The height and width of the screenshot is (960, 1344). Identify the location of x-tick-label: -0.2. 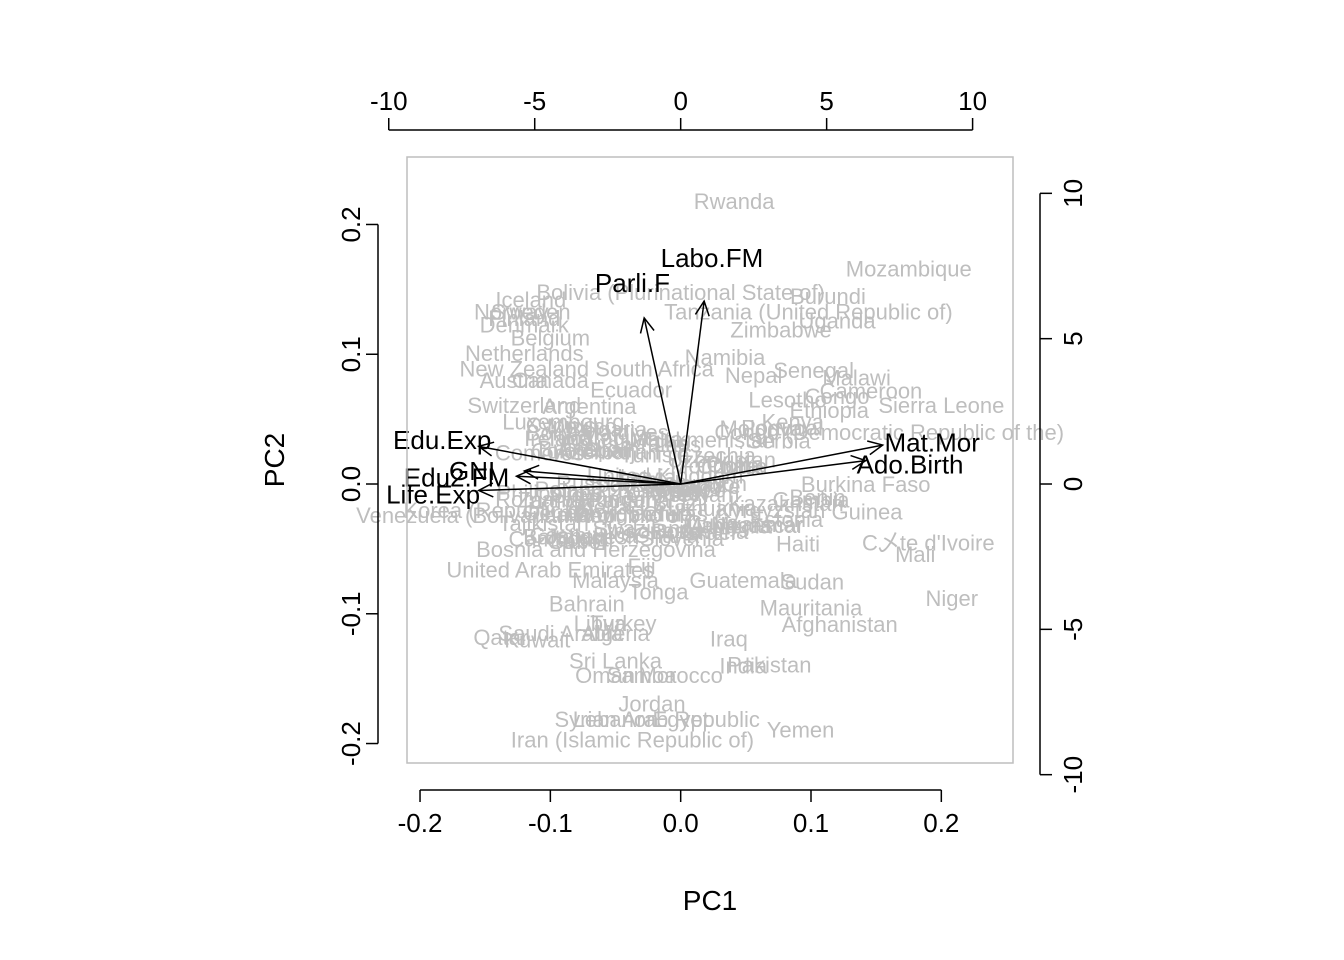
(420, 823).